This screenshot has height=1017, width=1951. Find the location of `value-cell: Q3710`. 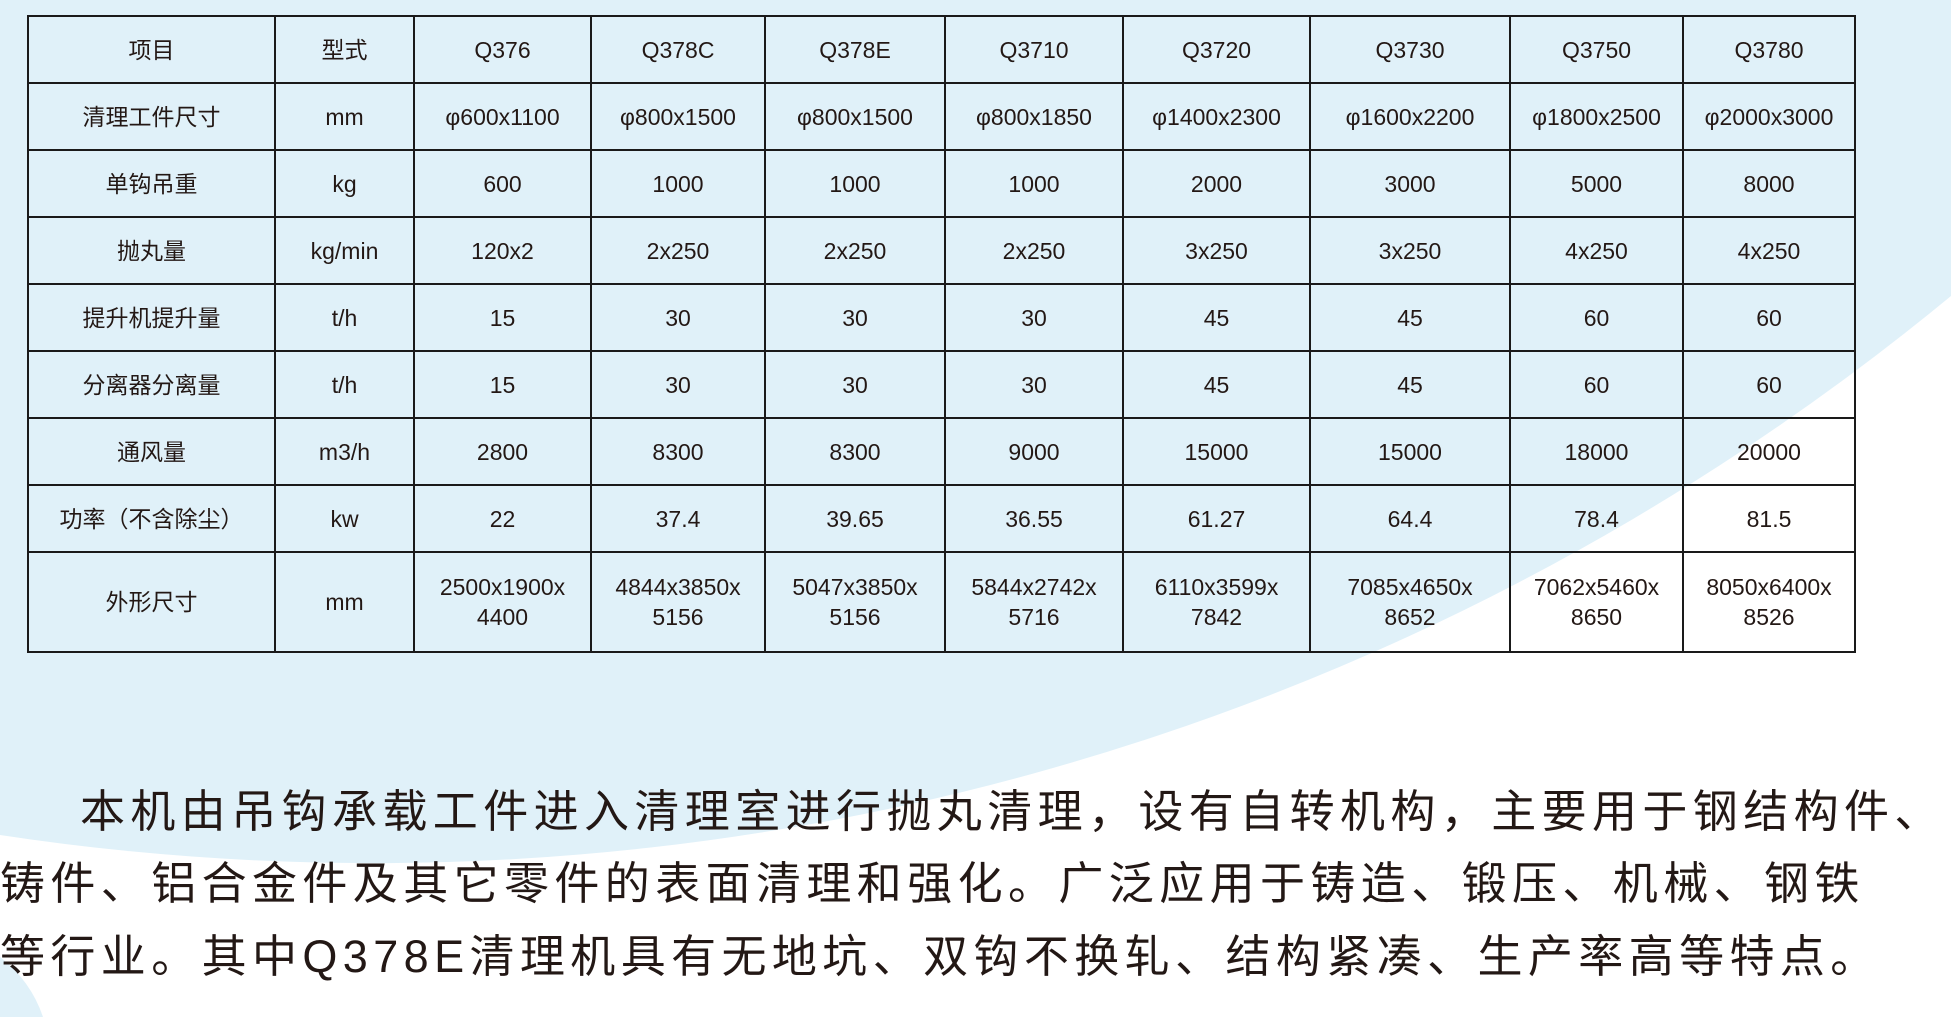

value-cell: Q3710 is located at coordinates (1034, 49).